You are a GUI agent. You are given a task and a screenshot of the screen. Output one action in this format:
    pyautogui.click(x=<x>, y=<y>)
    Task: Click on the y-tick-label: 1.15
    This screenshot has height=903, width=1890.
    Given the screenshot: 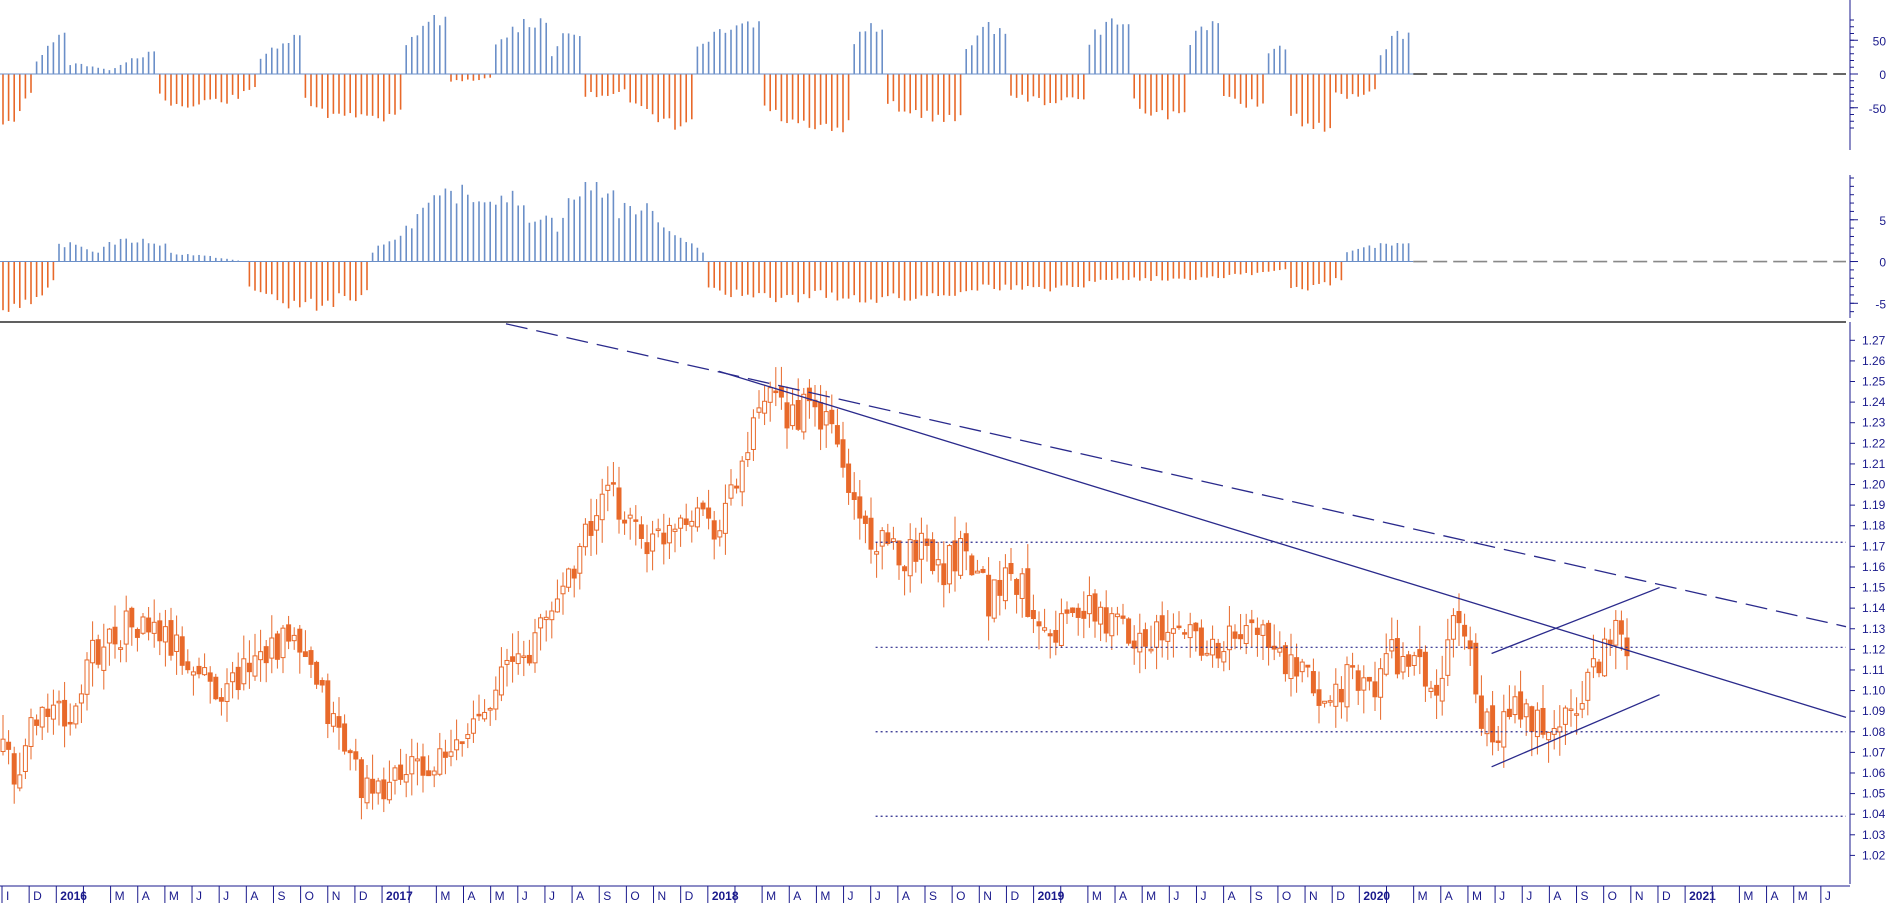 What is the action you would take?
    pyautogui.click(x=1874, y=588)
    